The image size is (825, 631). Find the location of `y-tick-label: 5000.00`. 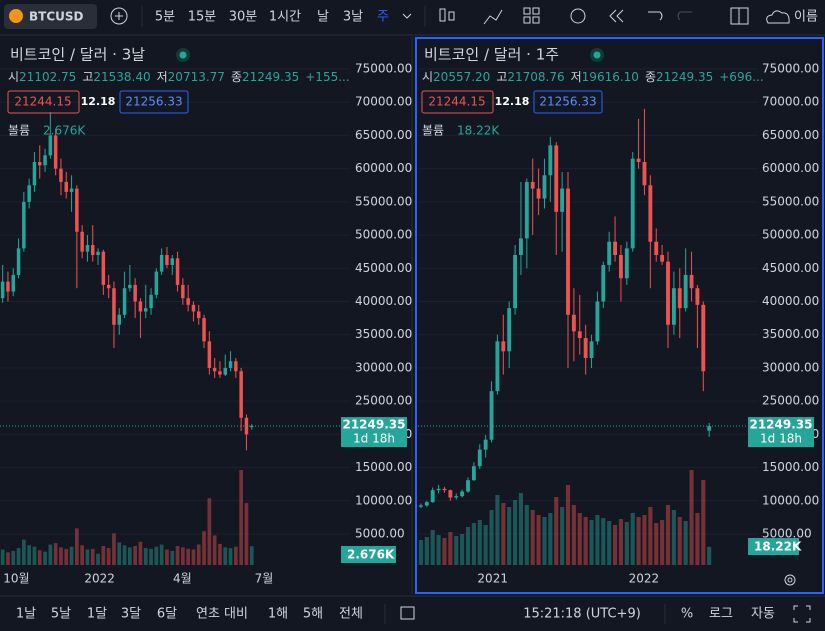

y-tick-label: 5000.00 is located at coordinates (787, 534).